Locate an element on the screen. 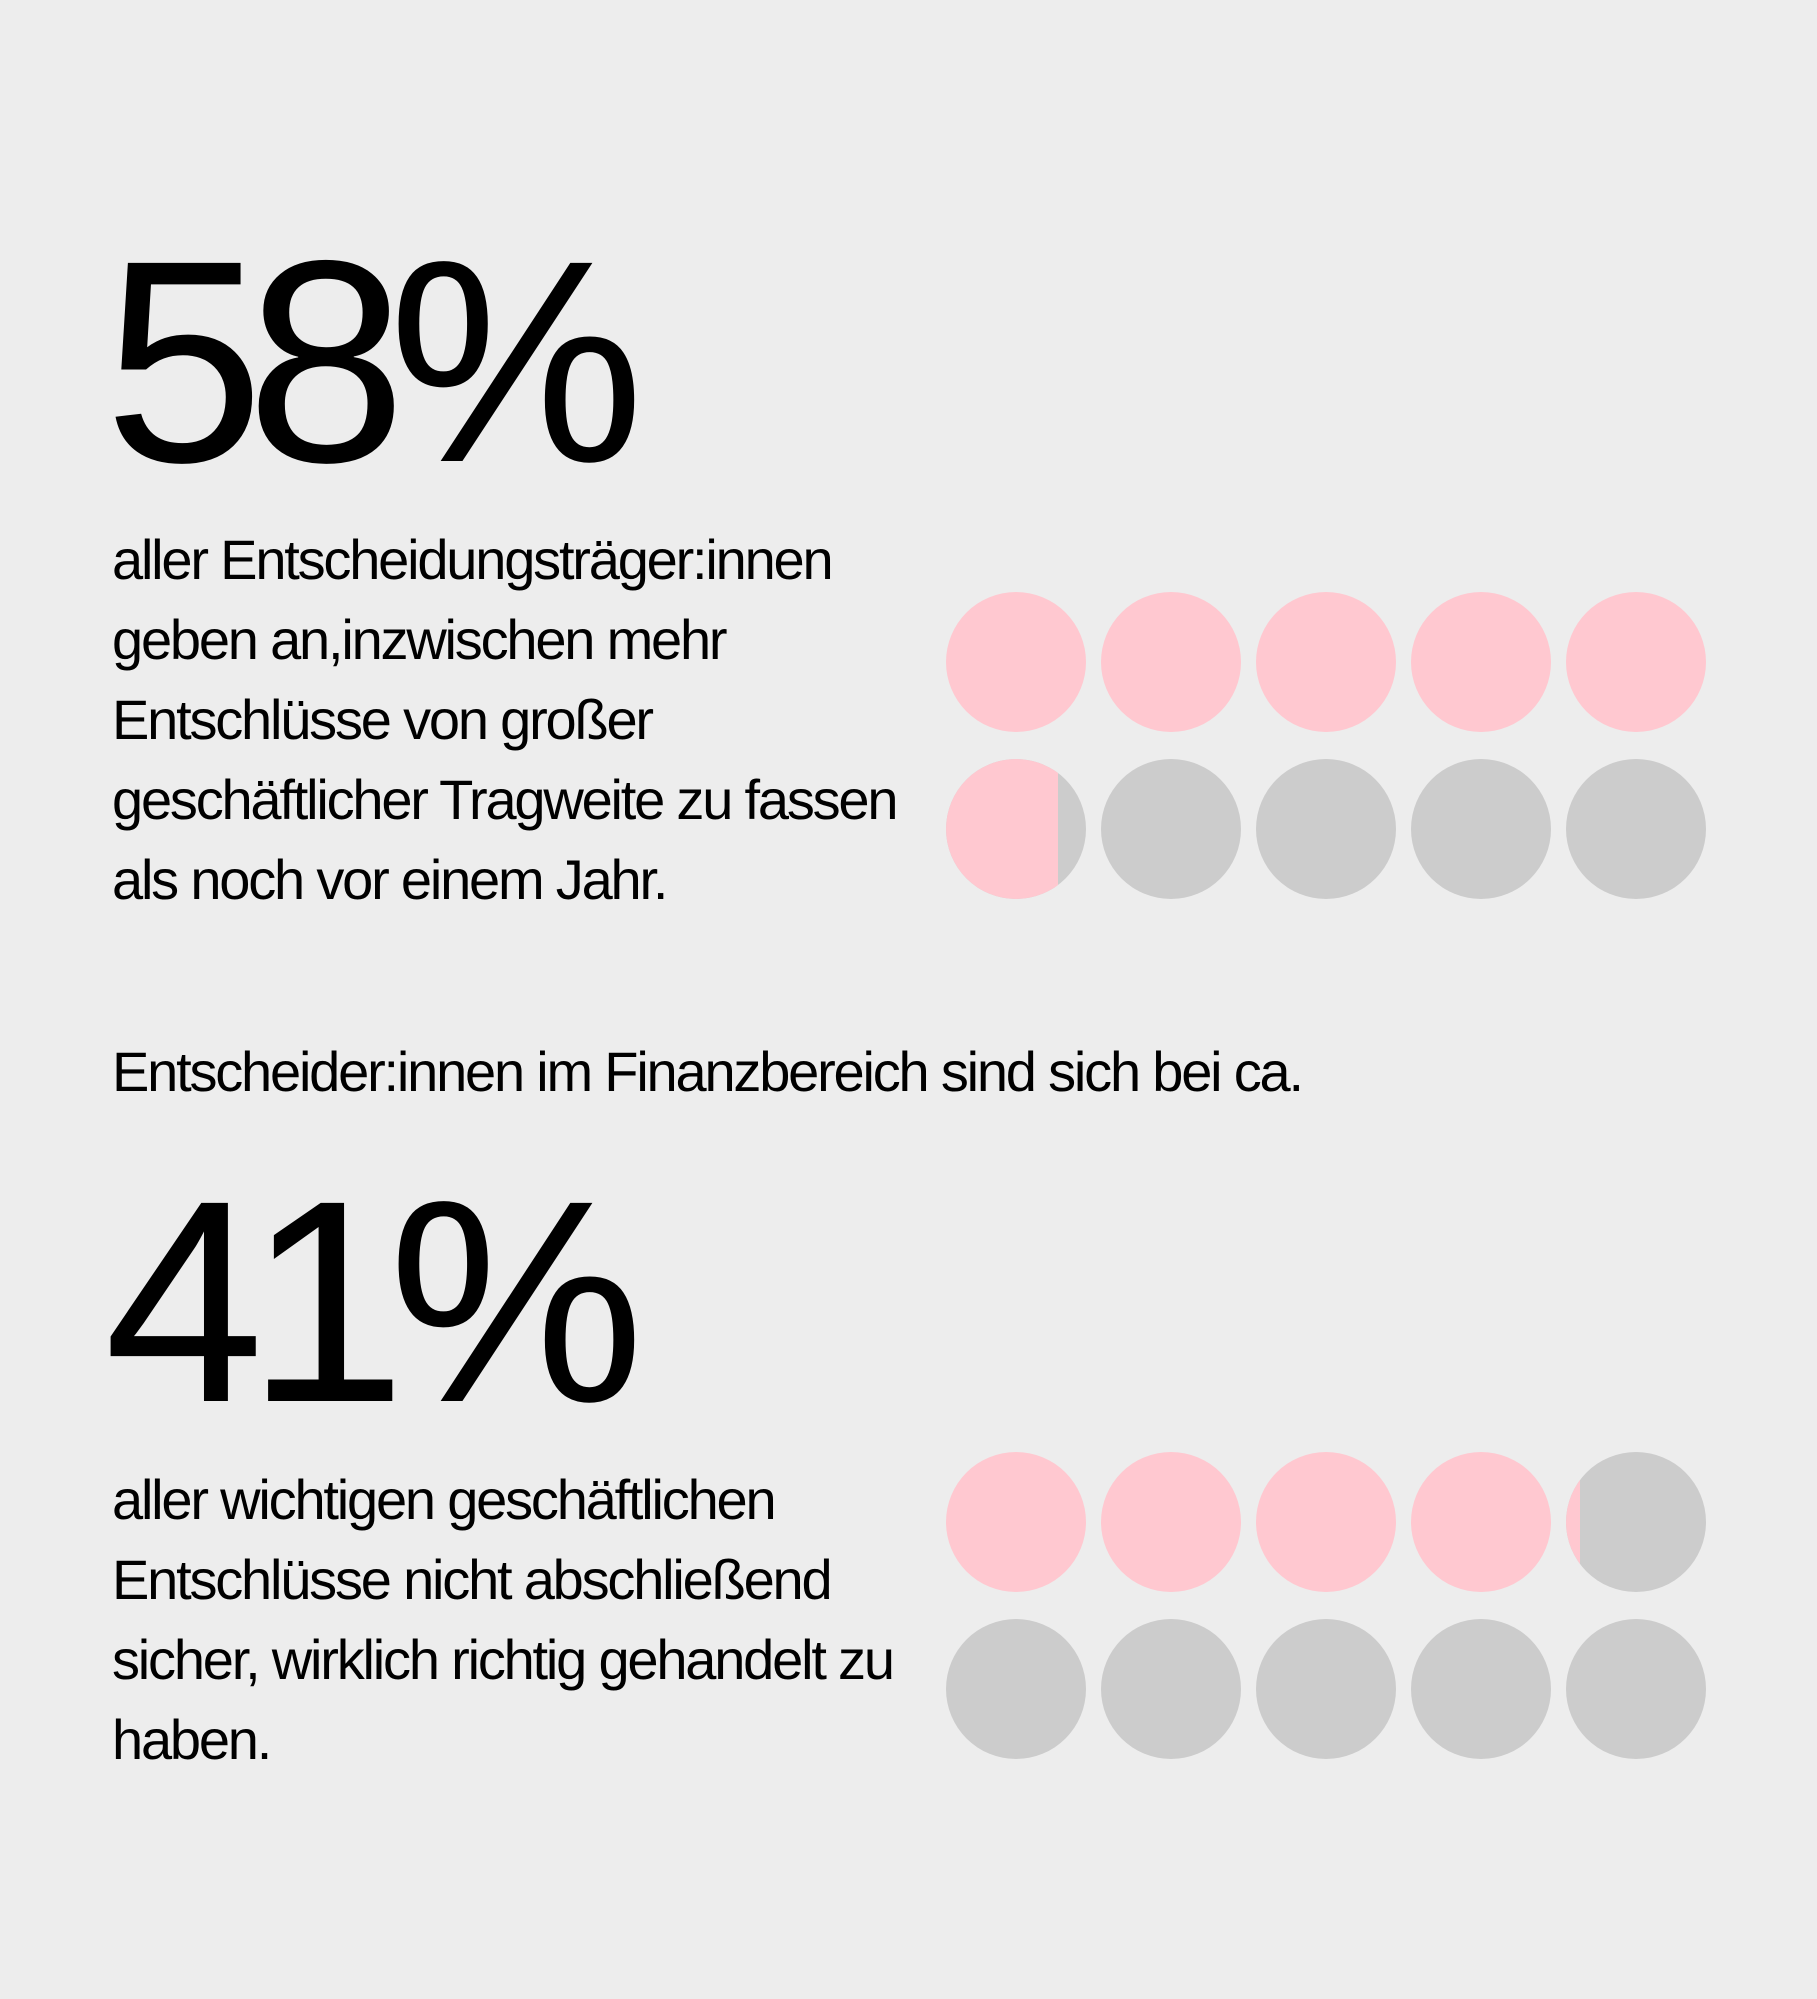 The width and height of the screenshot is (1817, 1999). stat-2-percentage: 41% is located at coordinates (374, 1302).